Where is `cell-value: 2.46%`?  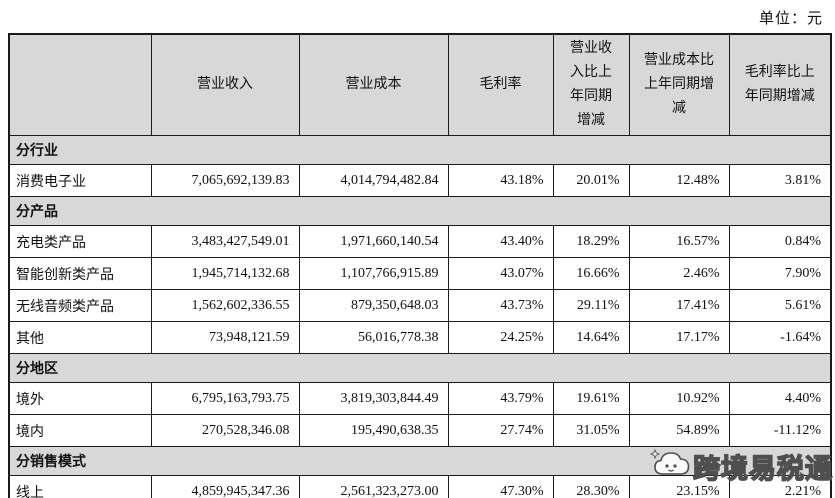
cell-value: 2.46% is located at coordinates (679, 273).